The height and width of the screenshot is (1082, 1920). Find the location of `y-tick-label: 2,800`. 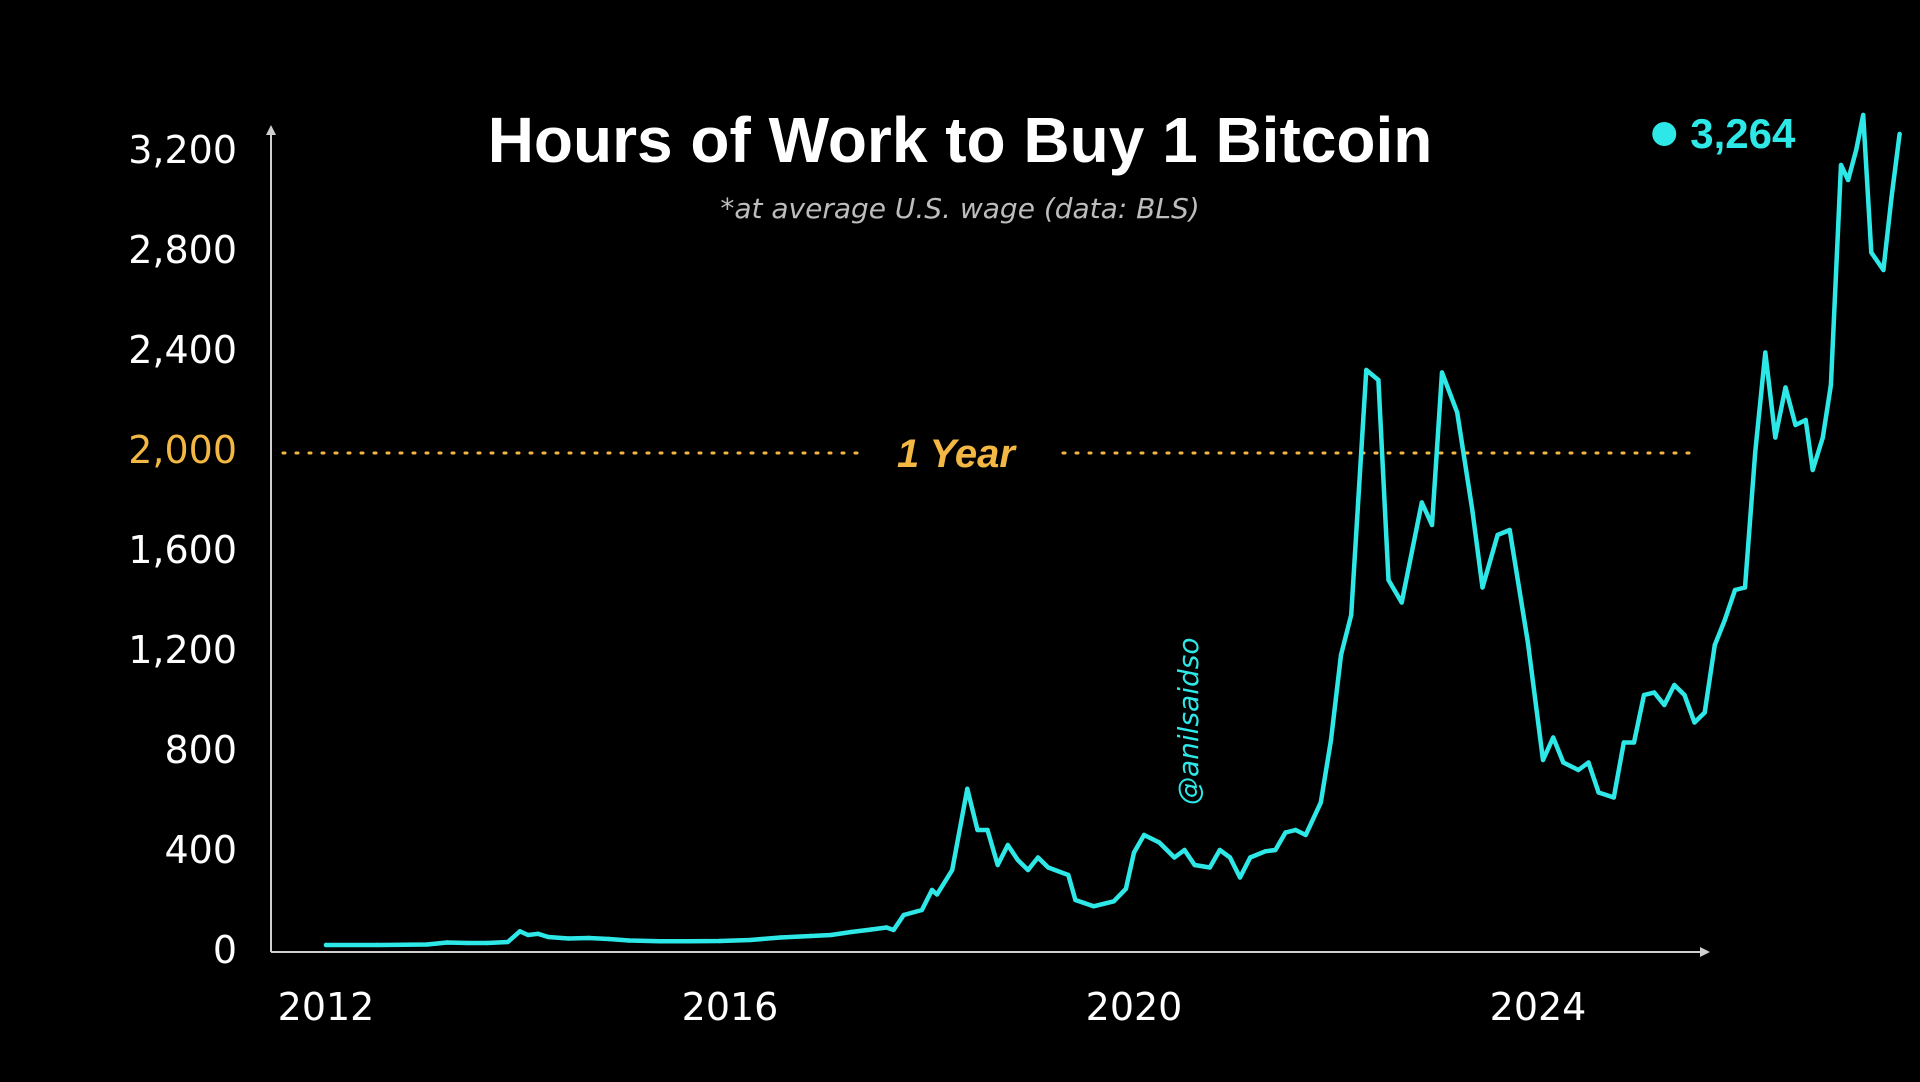

y-tick-label: 2,800 is located at coordinates (182, 250).